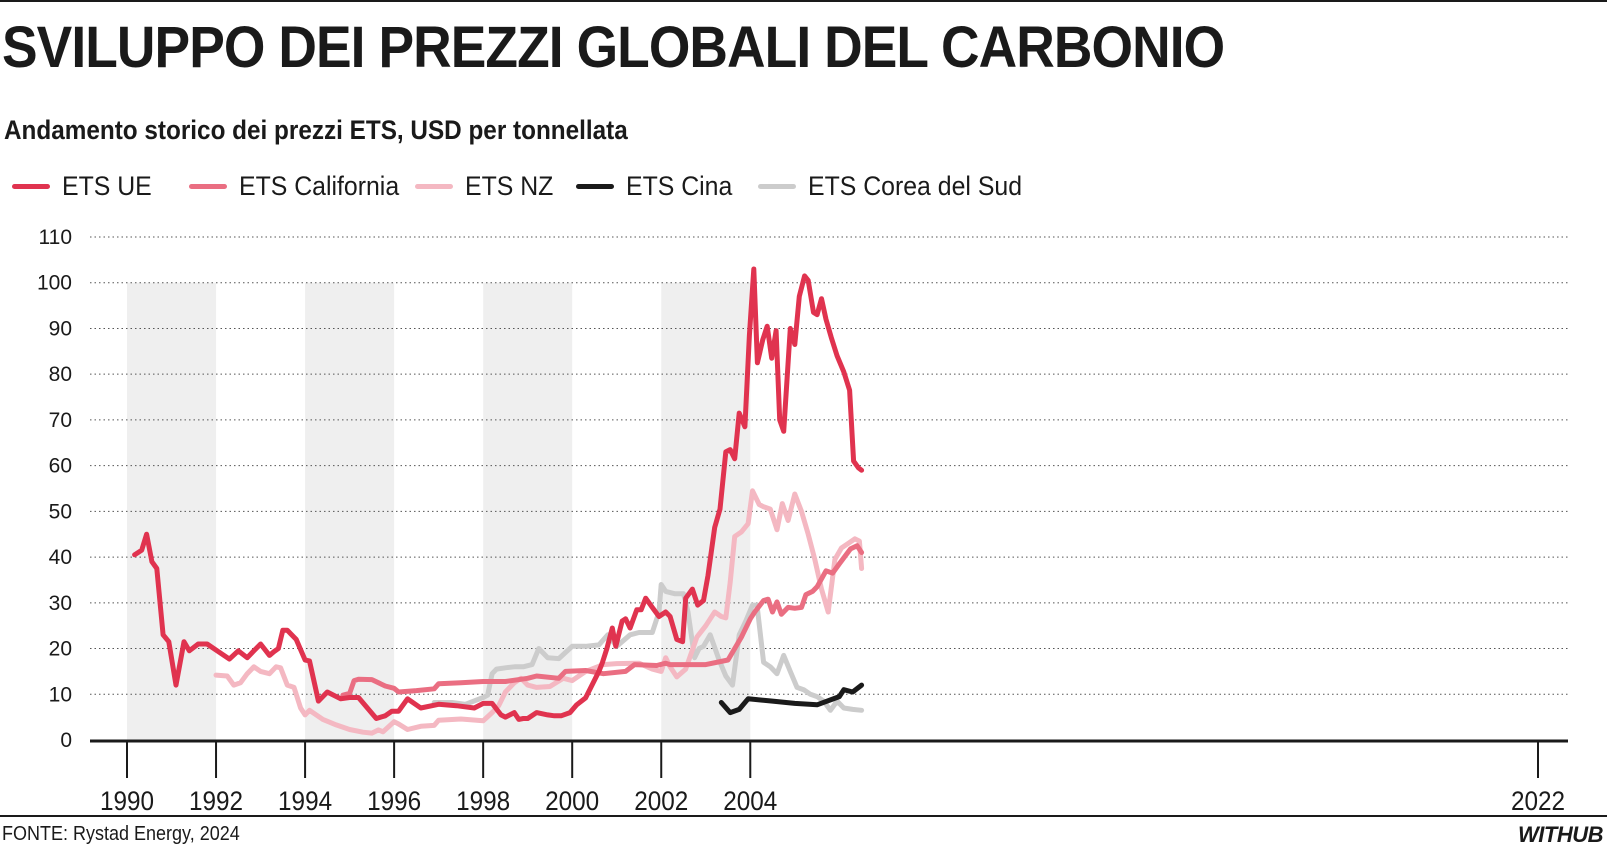 This screenshot has height=865, width=1607. I want to click on x-tick-label-2002: 2002, so click(661, 801).